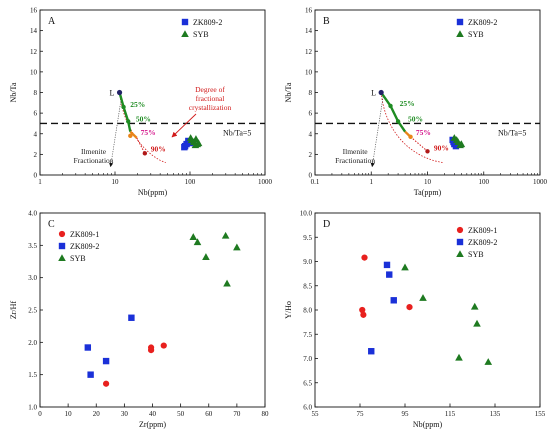 This screenshot has width=550, height=438. I want to click on y-tick-label: 6.5, so click(307, 383).